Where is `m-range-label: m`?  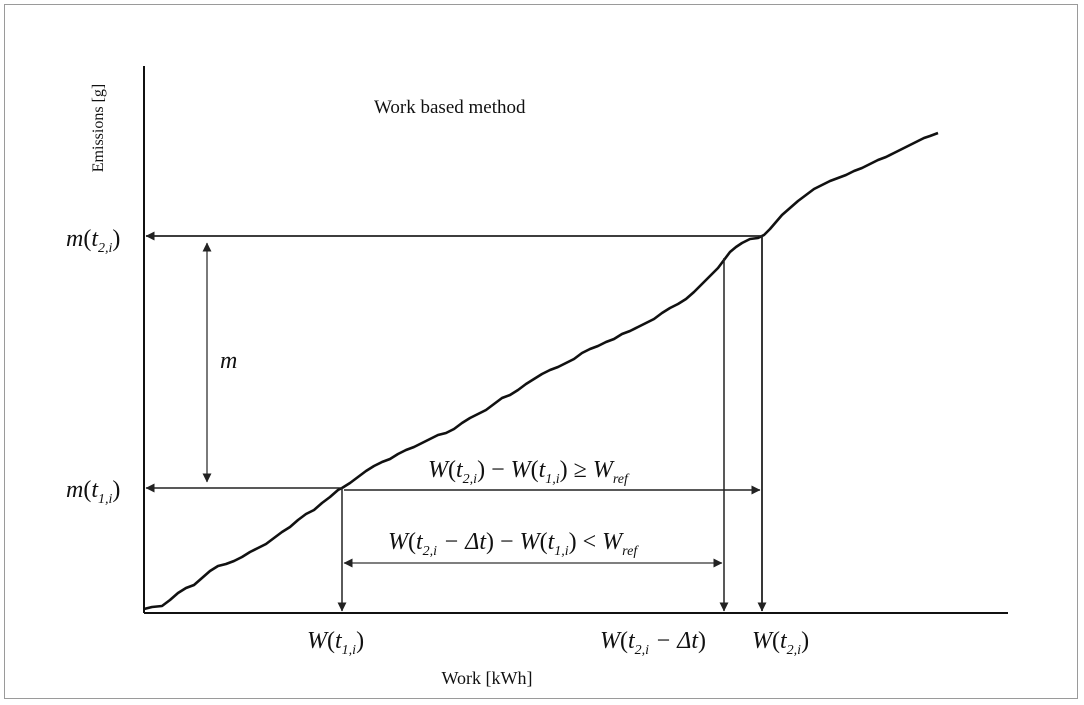 m-range-label: m is located at coordinates (228, 361).